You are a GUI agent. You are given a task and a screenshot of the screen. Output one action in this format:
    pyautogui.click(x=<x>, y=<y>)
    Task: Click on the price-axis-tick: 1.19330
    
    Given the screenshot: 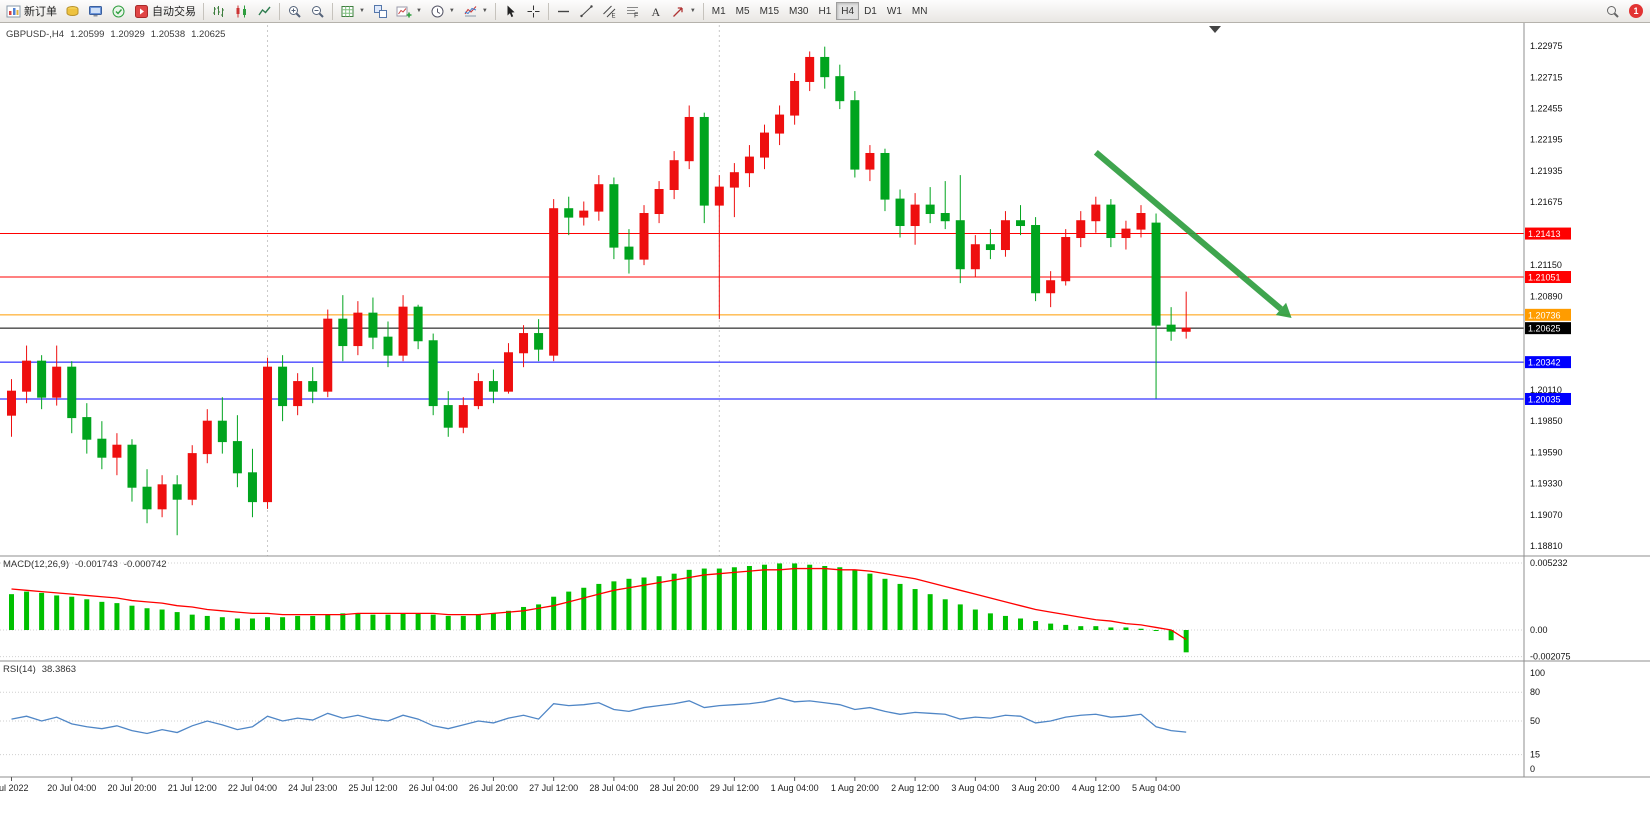 What is the action you would take?
    pyautogui.click(x=1546, y=484)
    